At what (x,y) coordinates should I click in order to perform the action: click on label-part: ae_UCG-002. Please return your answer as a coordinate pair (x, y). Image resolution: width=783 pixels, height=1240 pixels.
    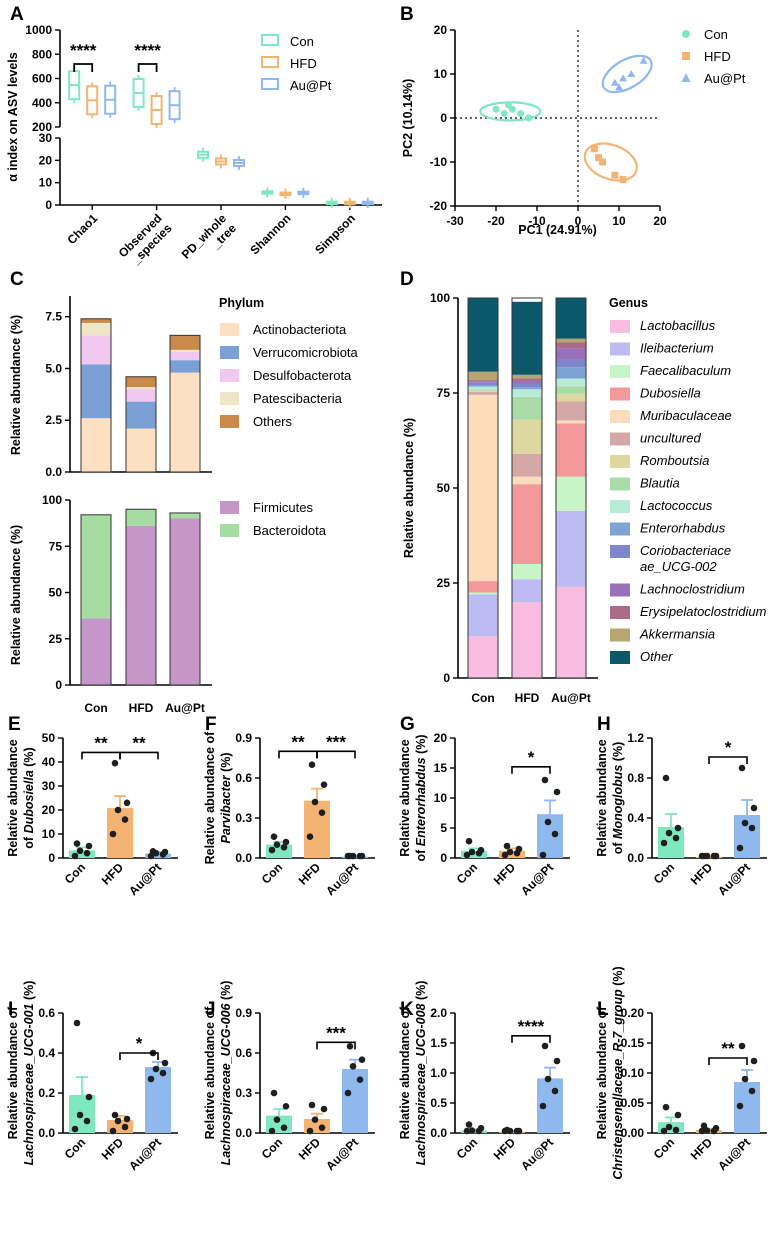
    Looking at the image, I should click on (678, 566).